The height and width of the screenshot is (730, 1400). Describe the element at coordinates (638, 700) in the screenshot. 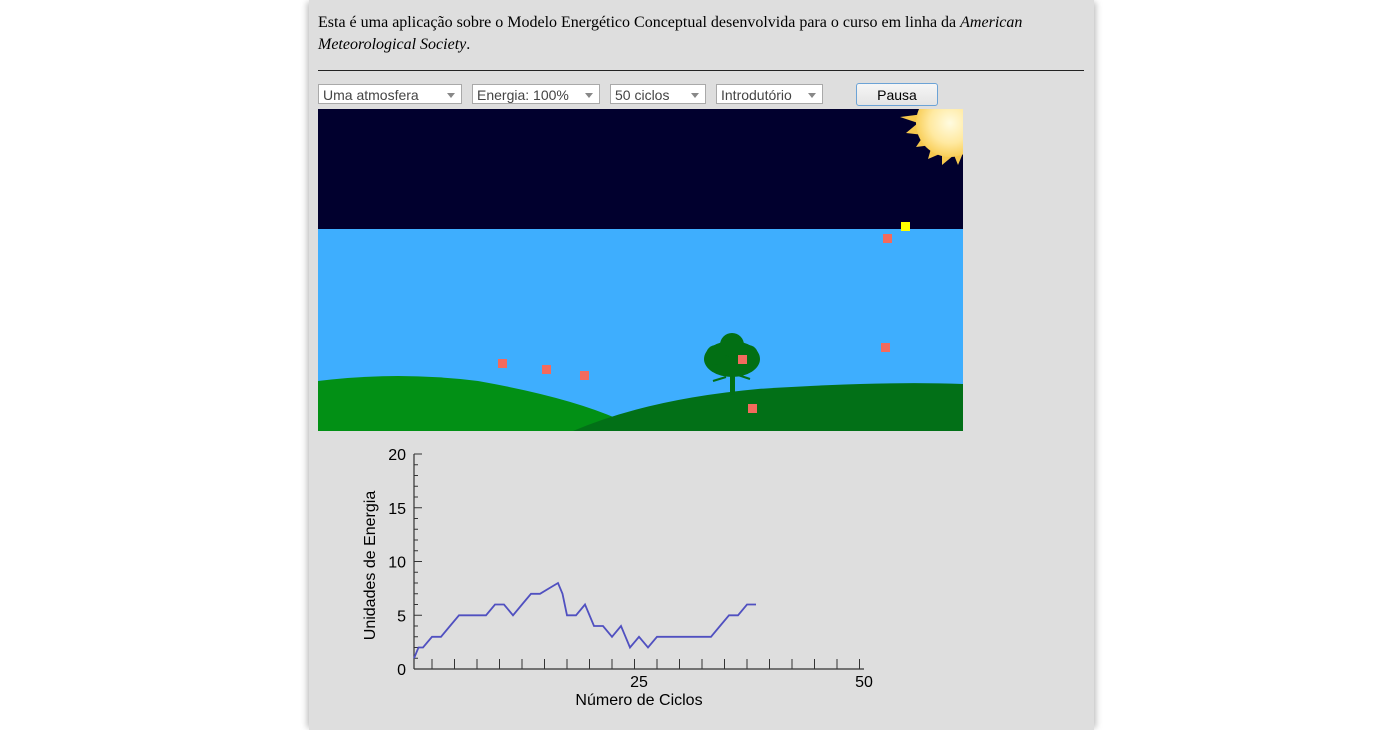

I see `x-axis-label: Número de Ciclos` at that location.